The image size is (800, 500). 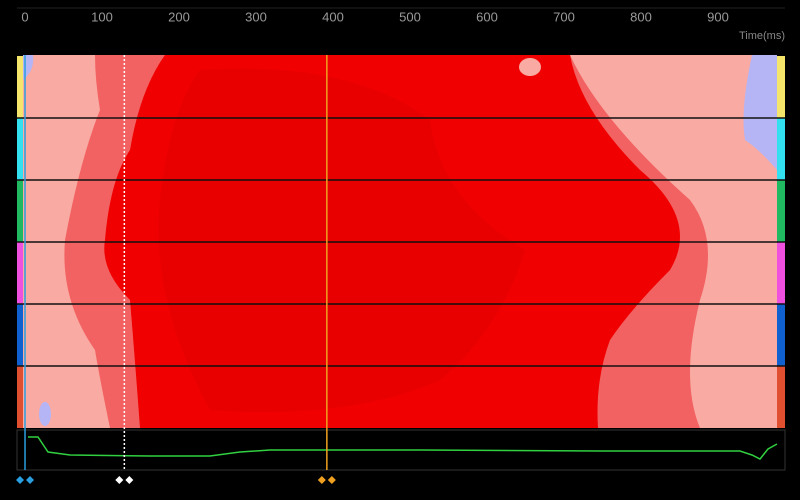 I want to click on x-tick-label: 400, so click(x=333, y=16).